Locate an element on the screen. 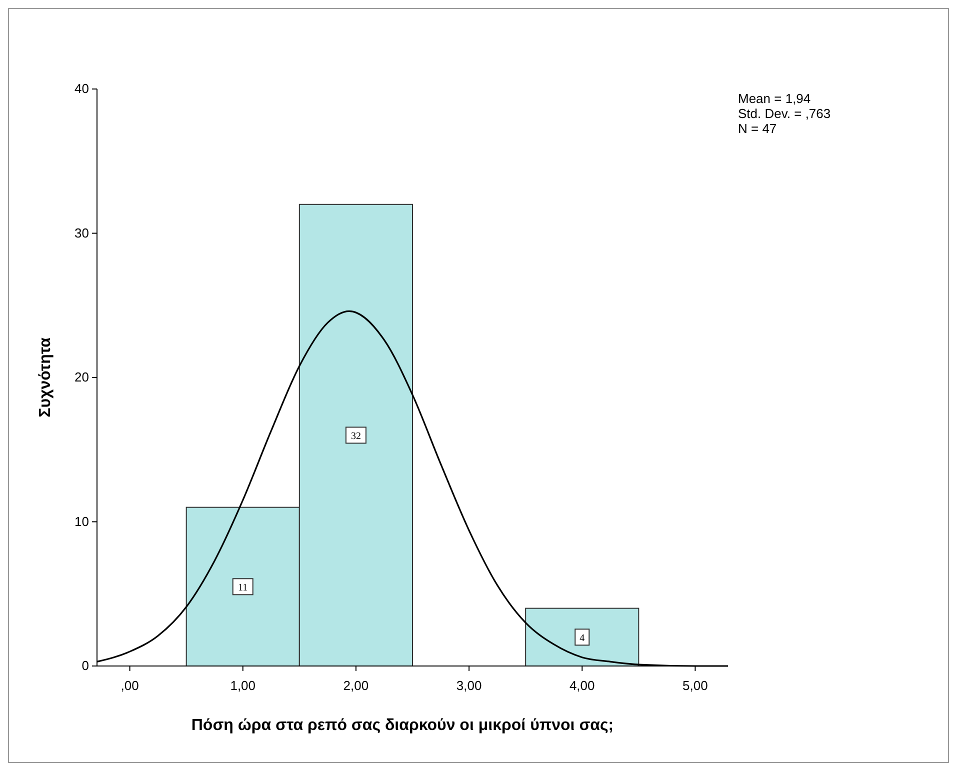  y-tick-label: 20 is located at coordinates (81, 377).